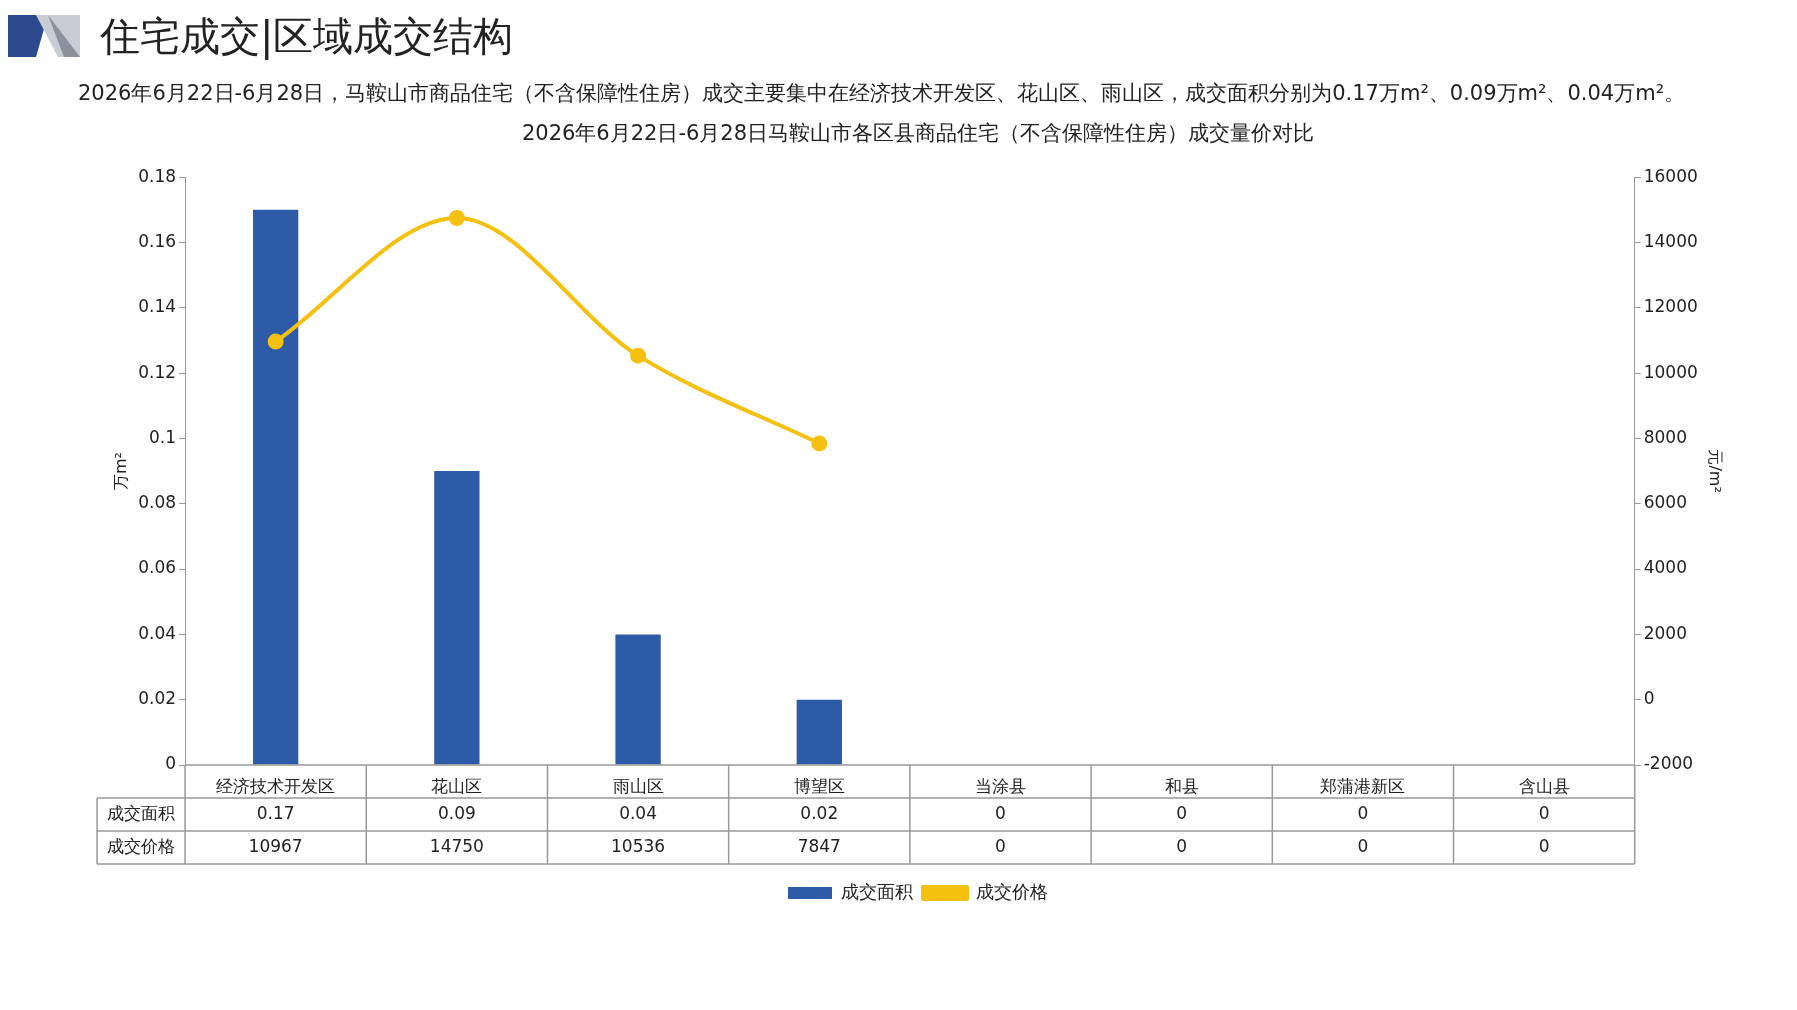  I want to click on y2-tick-label: 2000, so click(1665, 633).